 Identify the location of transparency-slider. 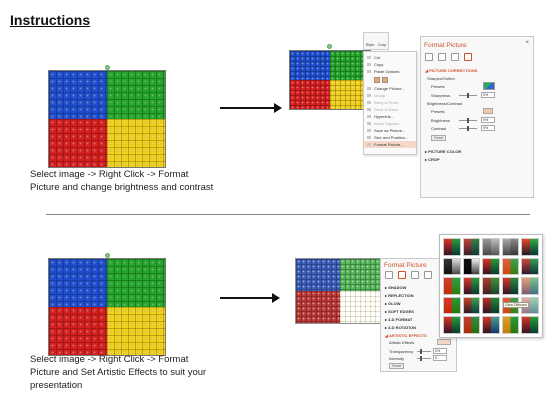
(424, 351).